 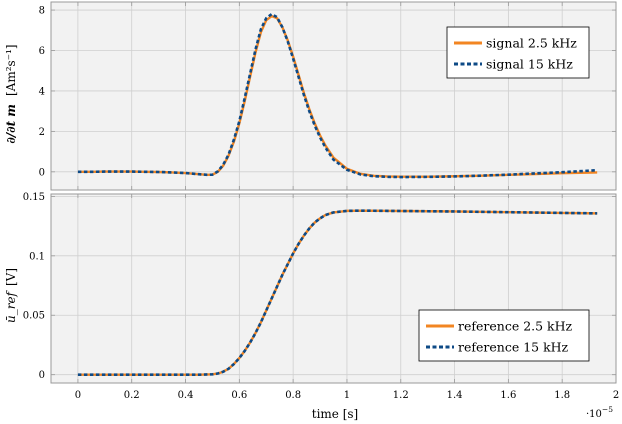 What do you see at coordinates (11, 70) in the screenshot?
I see `top-y-label-unit: [Am²s⁻¹]` at bounding box center [11, 70].